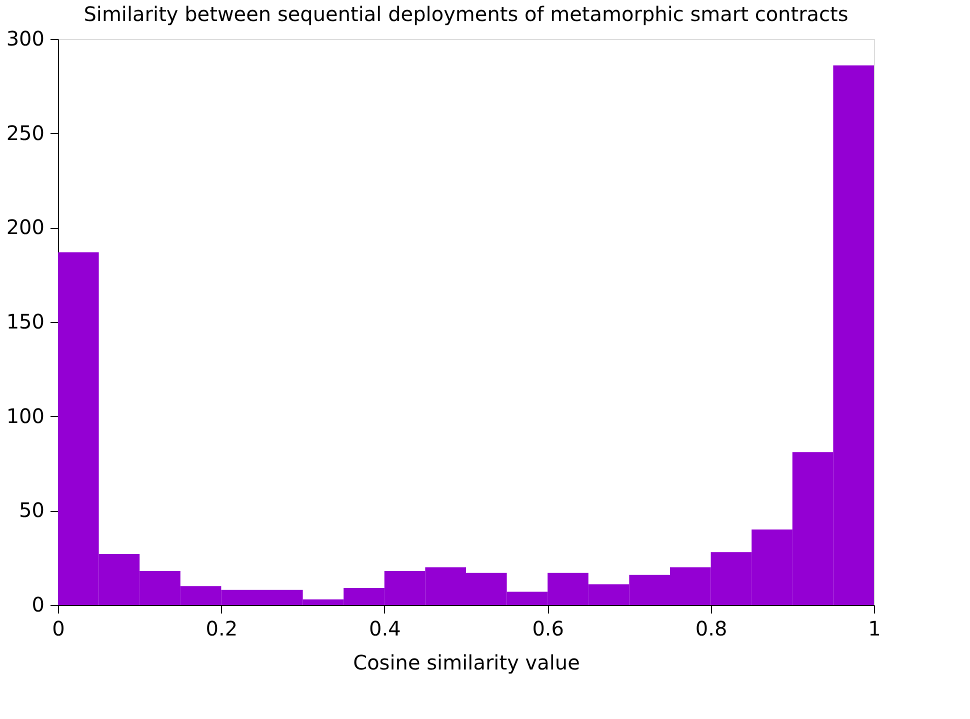  Describe the element at coordinates (25, 38) in the screenshot. I see `y-tick-label: 300` at that location.